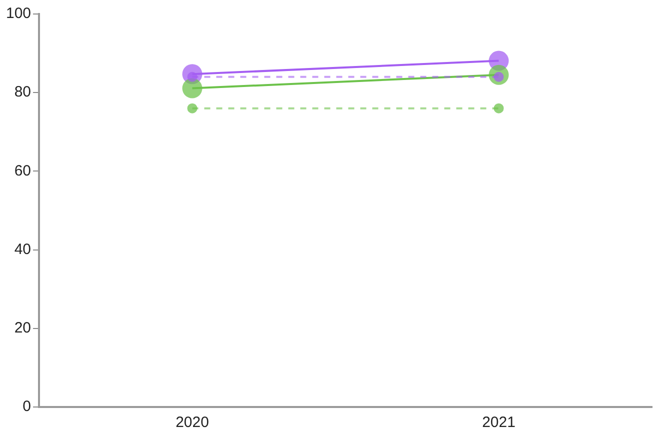 The width and height of the screenshot is (662, 434). I want to click on y-tick-label: 80, so click(23, 92).